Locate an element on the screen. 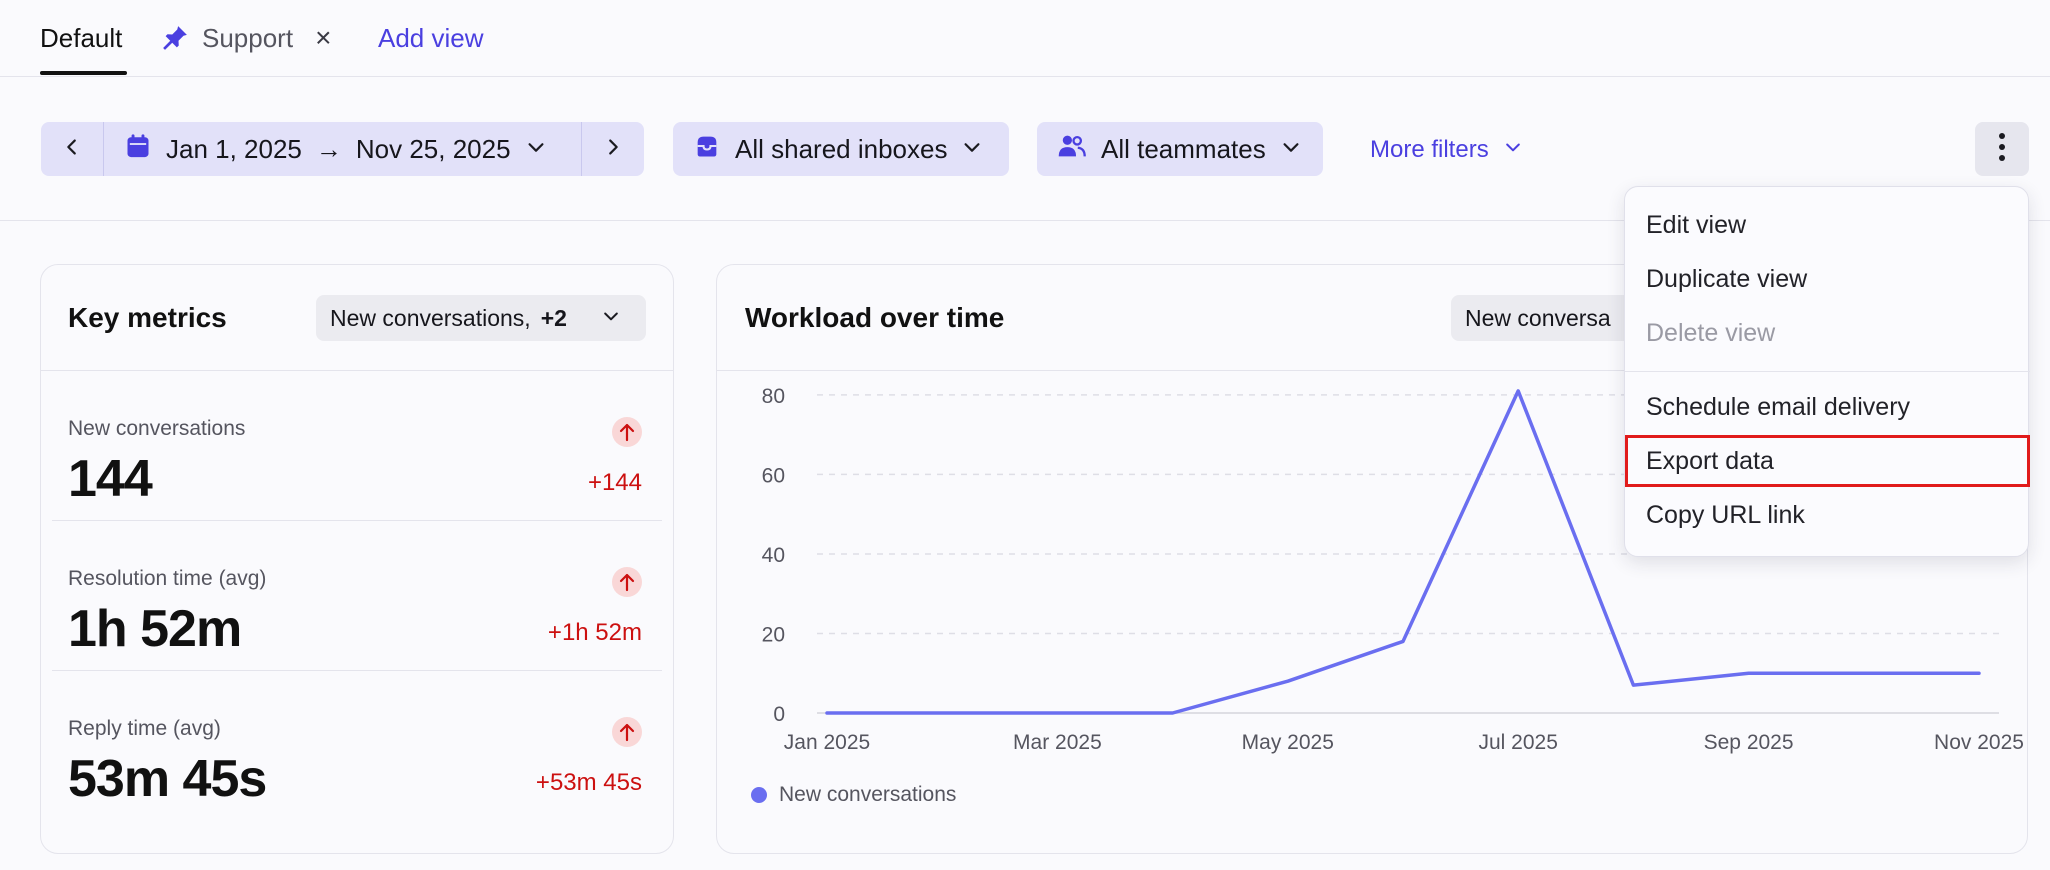  next-period-button is located at coordinates (613, 149).